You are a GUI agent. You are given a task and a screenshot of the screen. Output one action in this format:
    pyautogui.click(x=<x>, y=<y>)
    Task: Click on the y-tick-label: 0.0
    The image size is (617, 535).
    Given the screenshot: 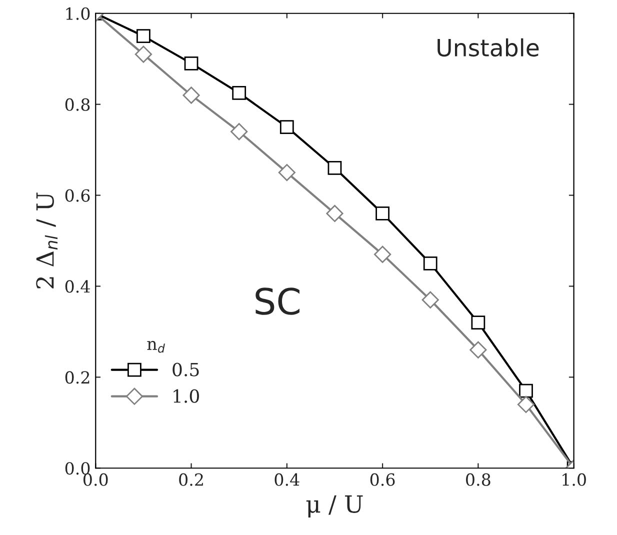 What is the action you would take?
    pyautogui.click(x=77, y=468)
    